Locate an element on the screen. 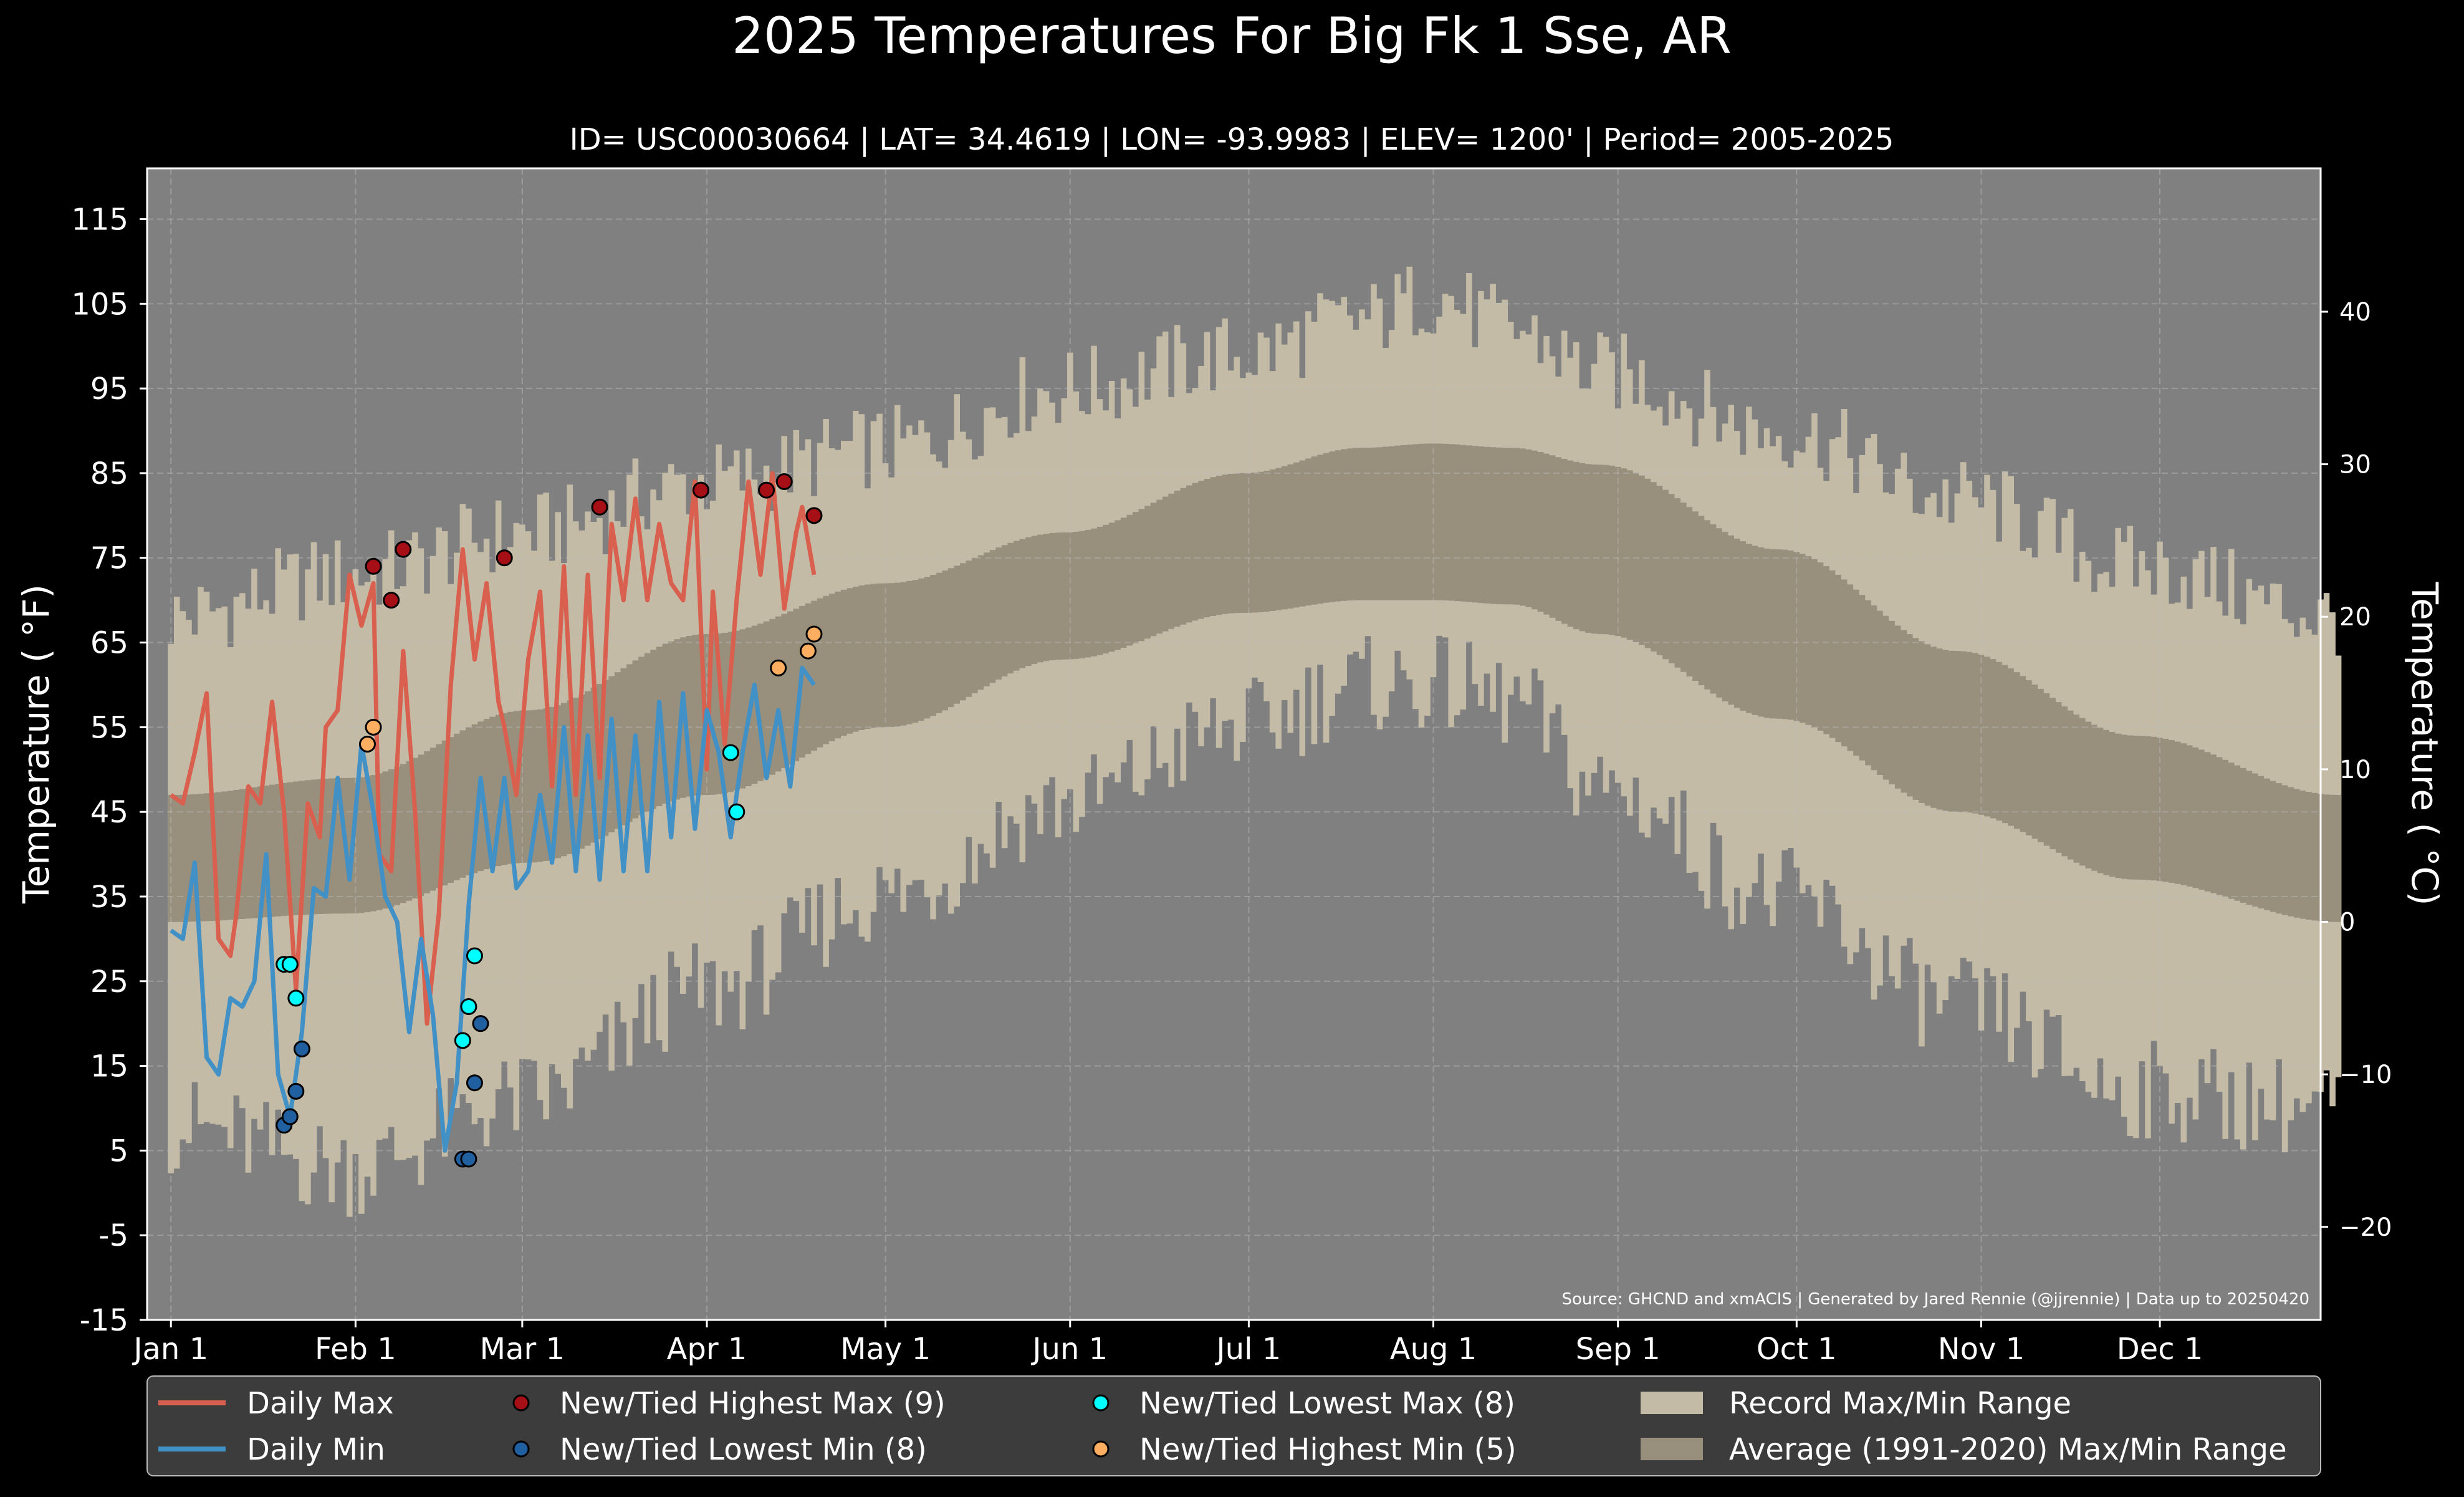 The height and width of the screenshot is (1497, 2464). y-tick-label: 65 is located at coordinates (109, 643).